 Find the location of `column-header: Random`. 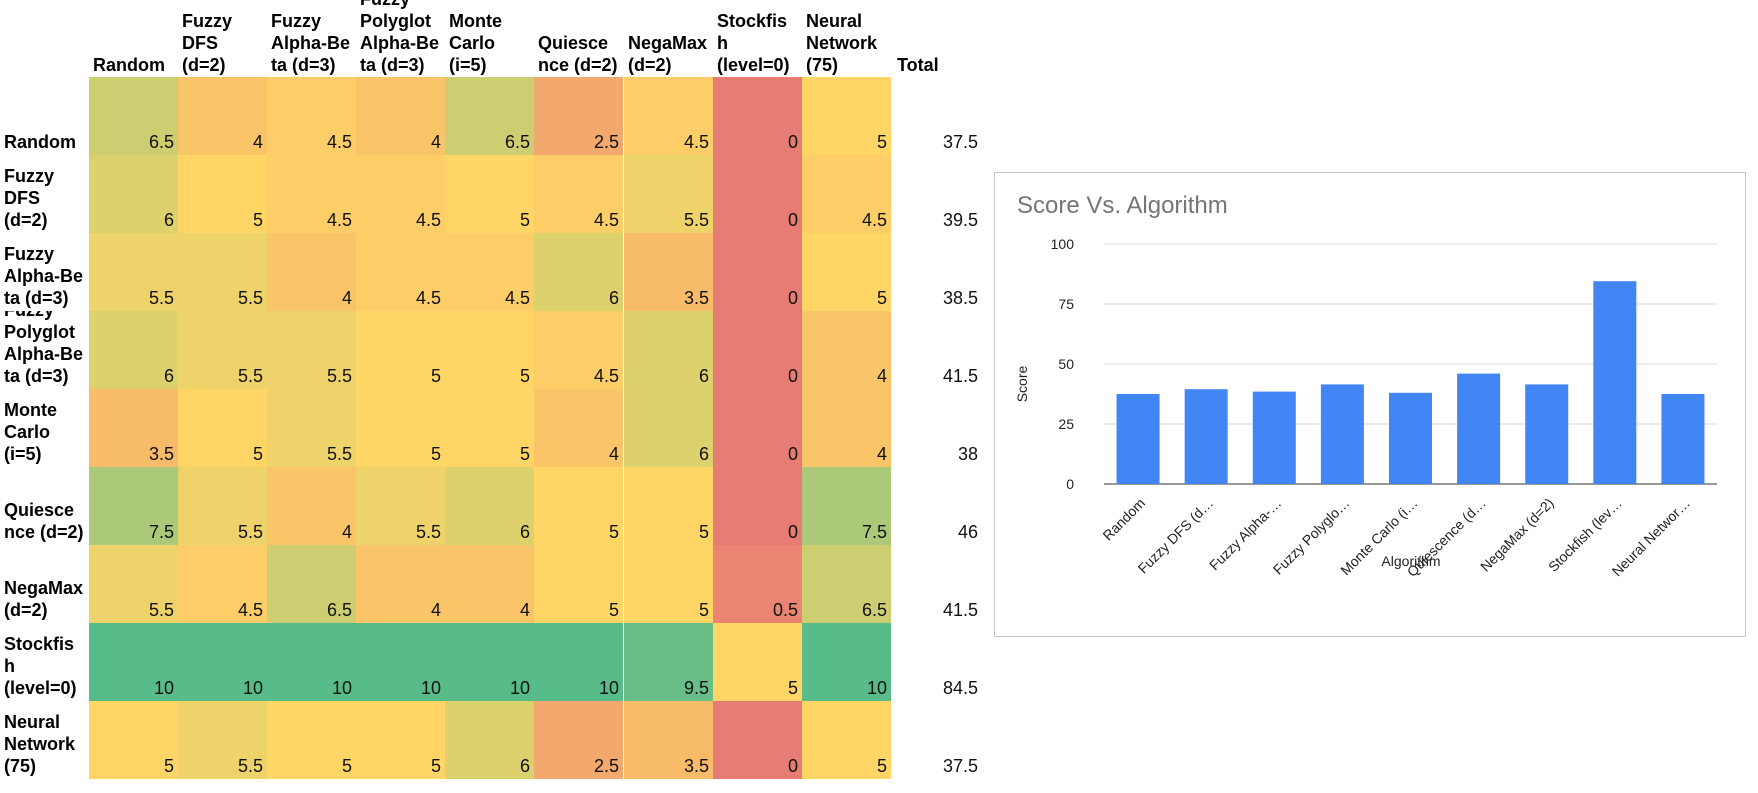

column-header: Random is located at coordinates (129, 65).